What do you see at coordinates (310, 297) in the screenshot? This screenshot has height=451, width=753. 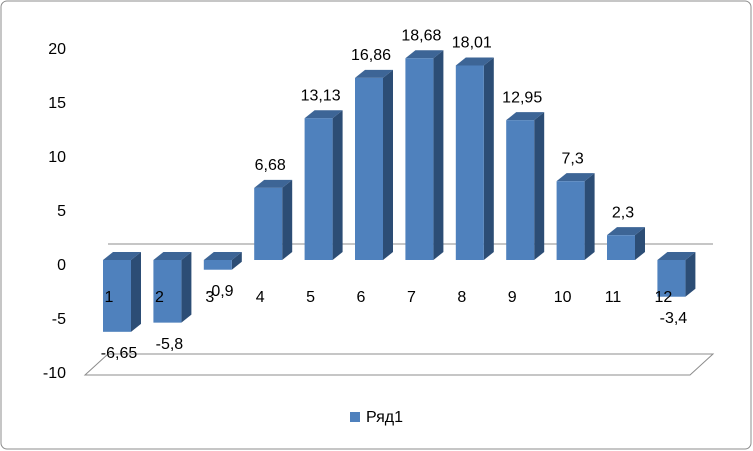 I see `x-tick-label: 5` at bounding box center [310, 297].